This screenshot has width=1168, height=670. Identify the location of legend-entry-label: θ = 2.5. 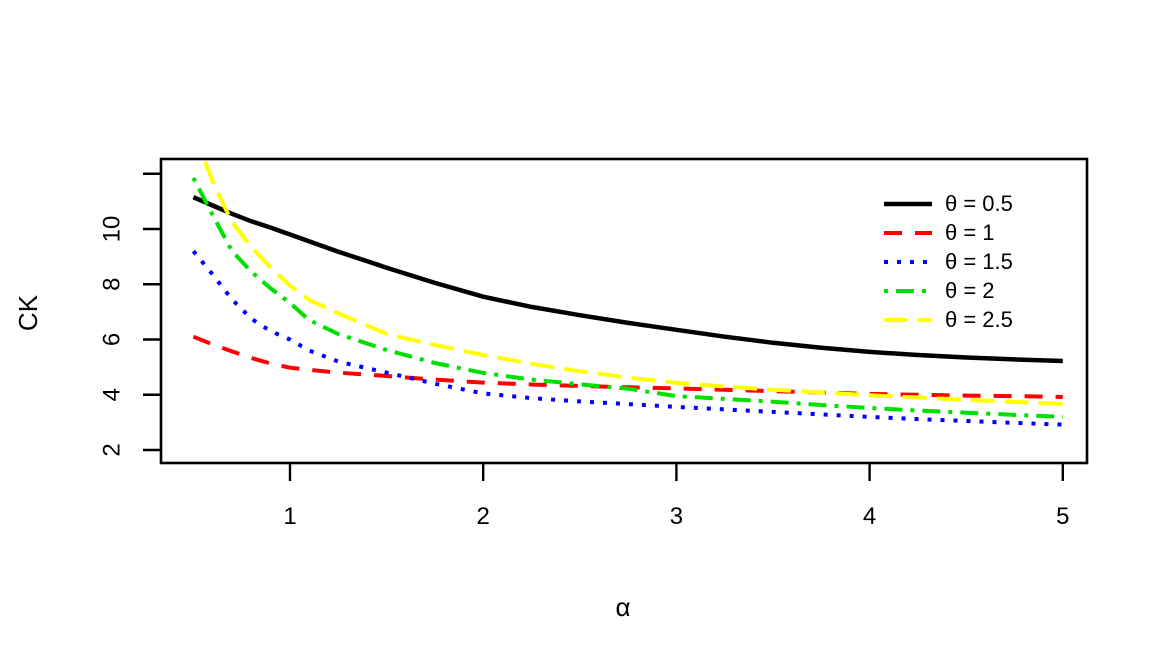
(979, 319).